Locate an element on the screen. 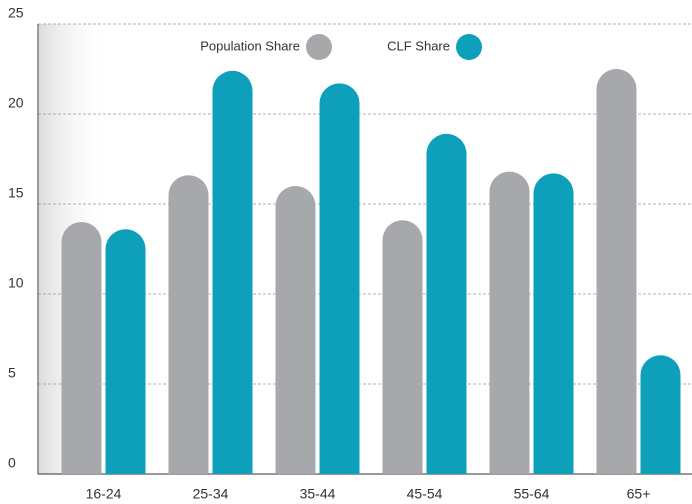 The height and width of the screenshot is (504, 692). x-tick-label: 25-34 is located at coordinates (211, 494).